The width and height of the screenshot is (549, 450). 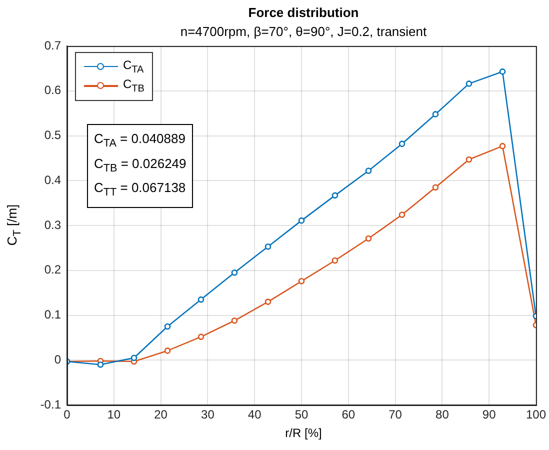 What do you see at coordinates (208, 415) in the screenshot?
I see `x-tick-label: 30` at bounding box center [208, 415].